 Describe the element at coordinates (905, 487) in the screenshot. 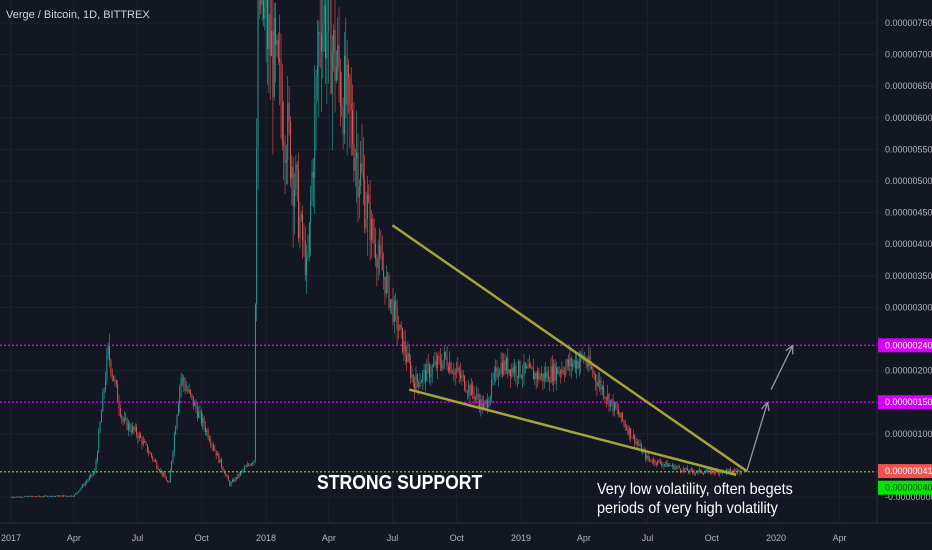

I see `support-price-badge` at that location.